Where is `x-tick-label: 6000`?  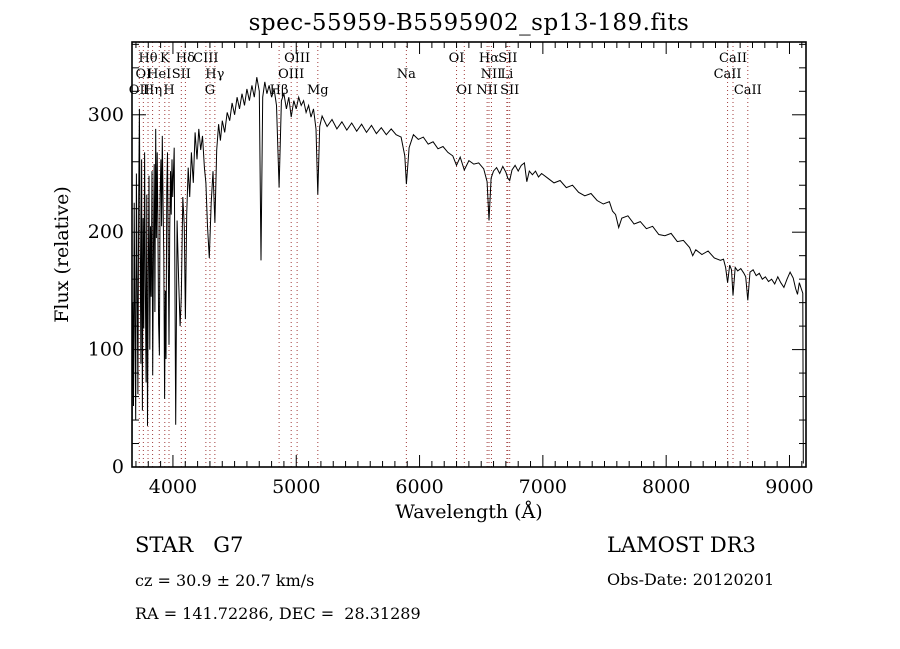 x-tick-label: 6000 is located at coordinates (419, 487).